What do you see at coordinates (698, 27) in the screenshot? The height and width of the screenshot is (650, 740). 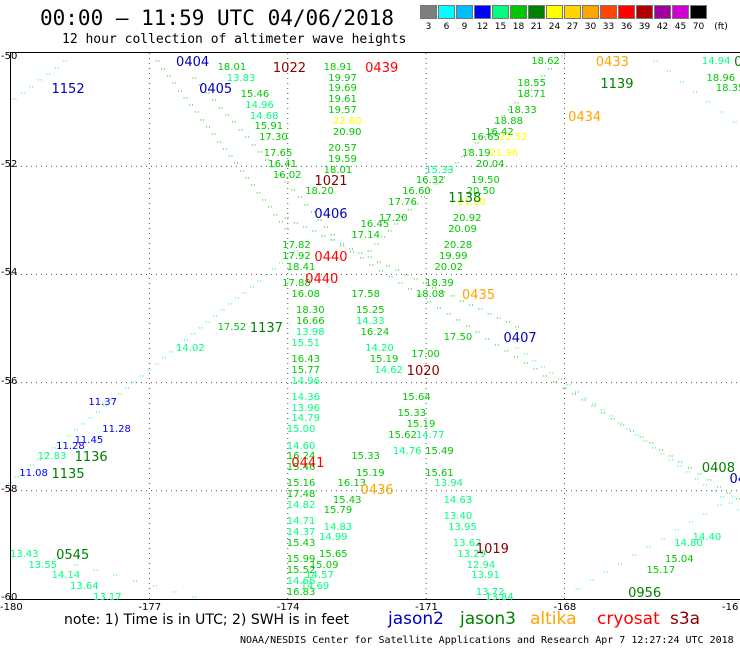 I see `legend-label: 70` at bounding box center [698, 27].